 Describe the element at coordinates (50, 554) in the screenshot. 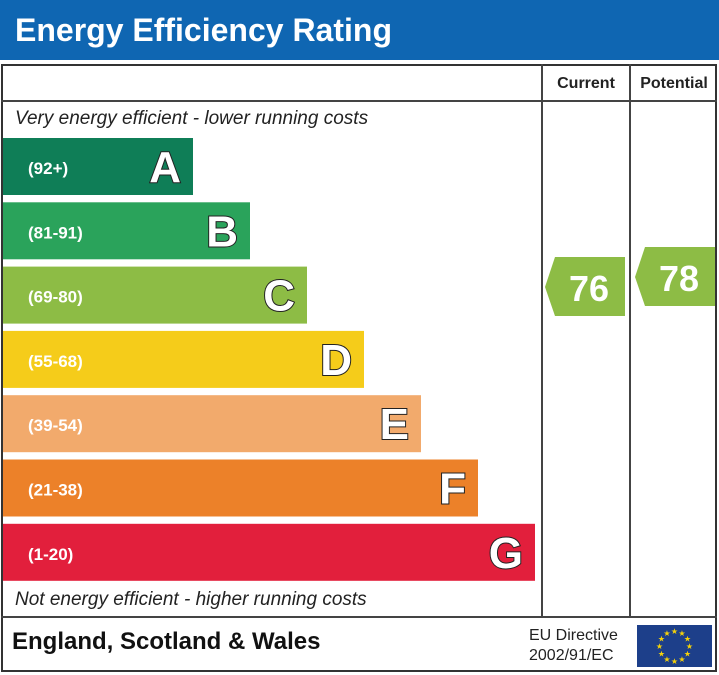

I see `range-label-G: (1-20)` at that location.